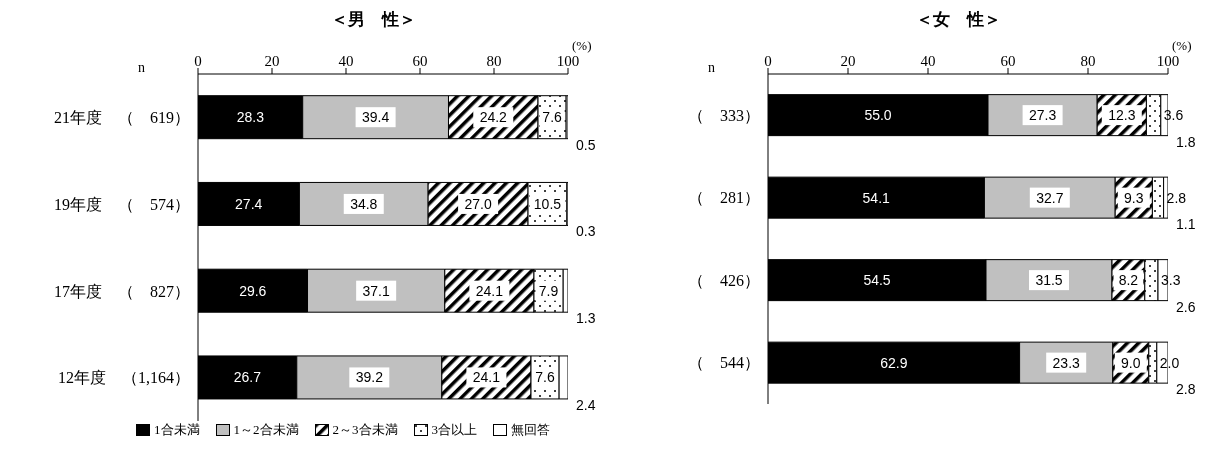 The height and width of the screenshot is (461, 1212). Describe the element at coordinates (376, 290) in the screenshot. I see `data-label: 37.1` at that location.